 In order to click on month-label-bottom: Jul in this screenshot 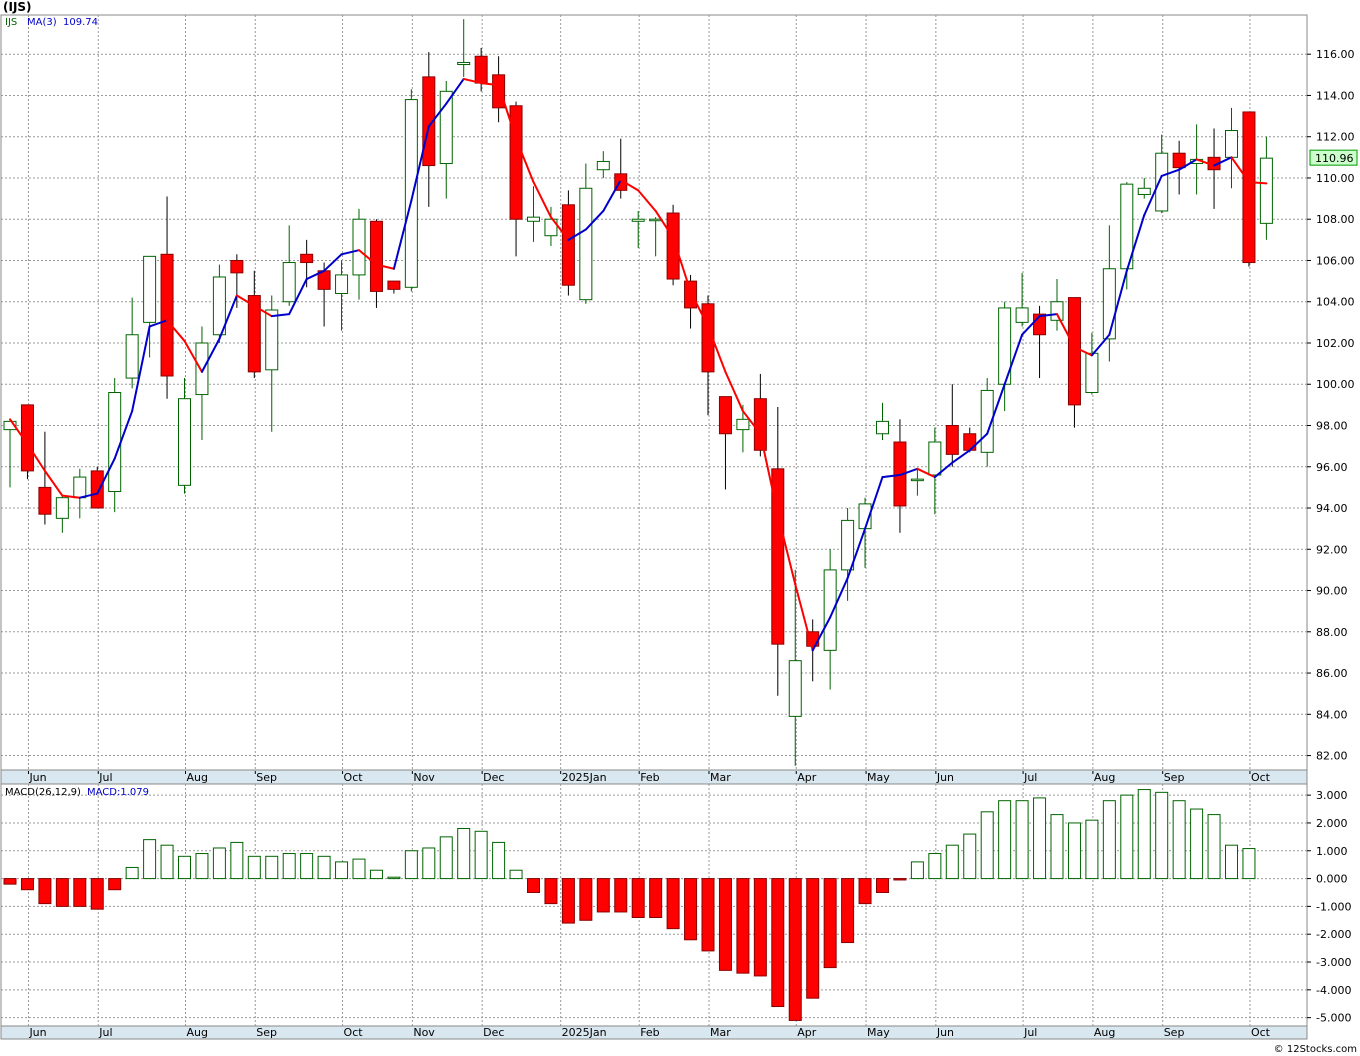, I will do `click(1030, 1032)`.